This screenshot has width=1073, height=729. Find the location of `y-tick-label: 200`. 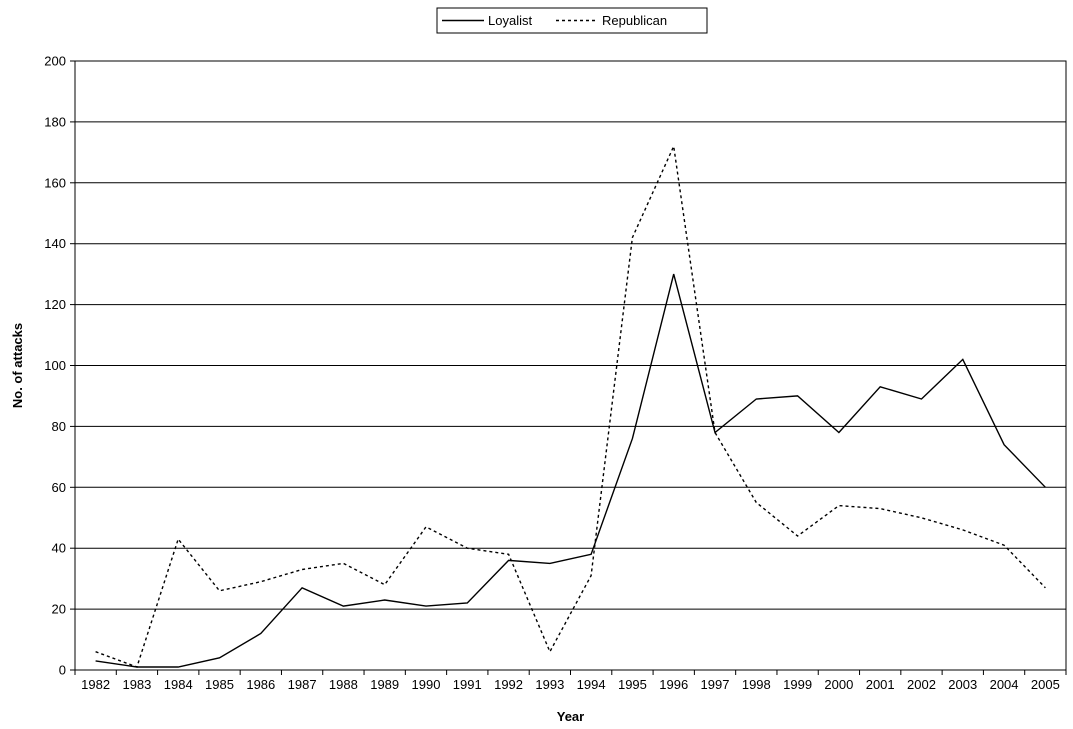

y-tick-label: 200 is located at coordinates (55, 61).